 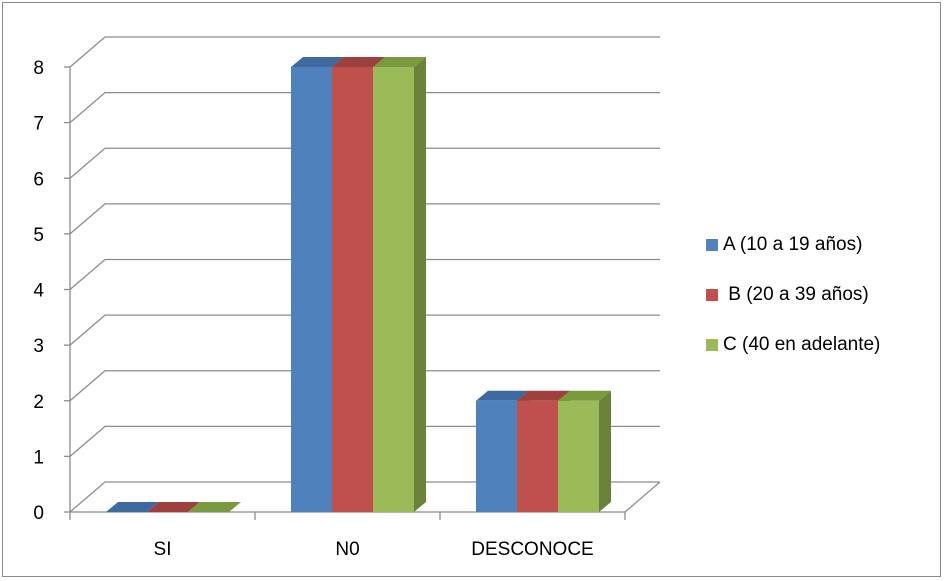 What do you see at coordinates (642, 497) in the screenshot?
I see `floor-edge` at bounding box center [642, 497].